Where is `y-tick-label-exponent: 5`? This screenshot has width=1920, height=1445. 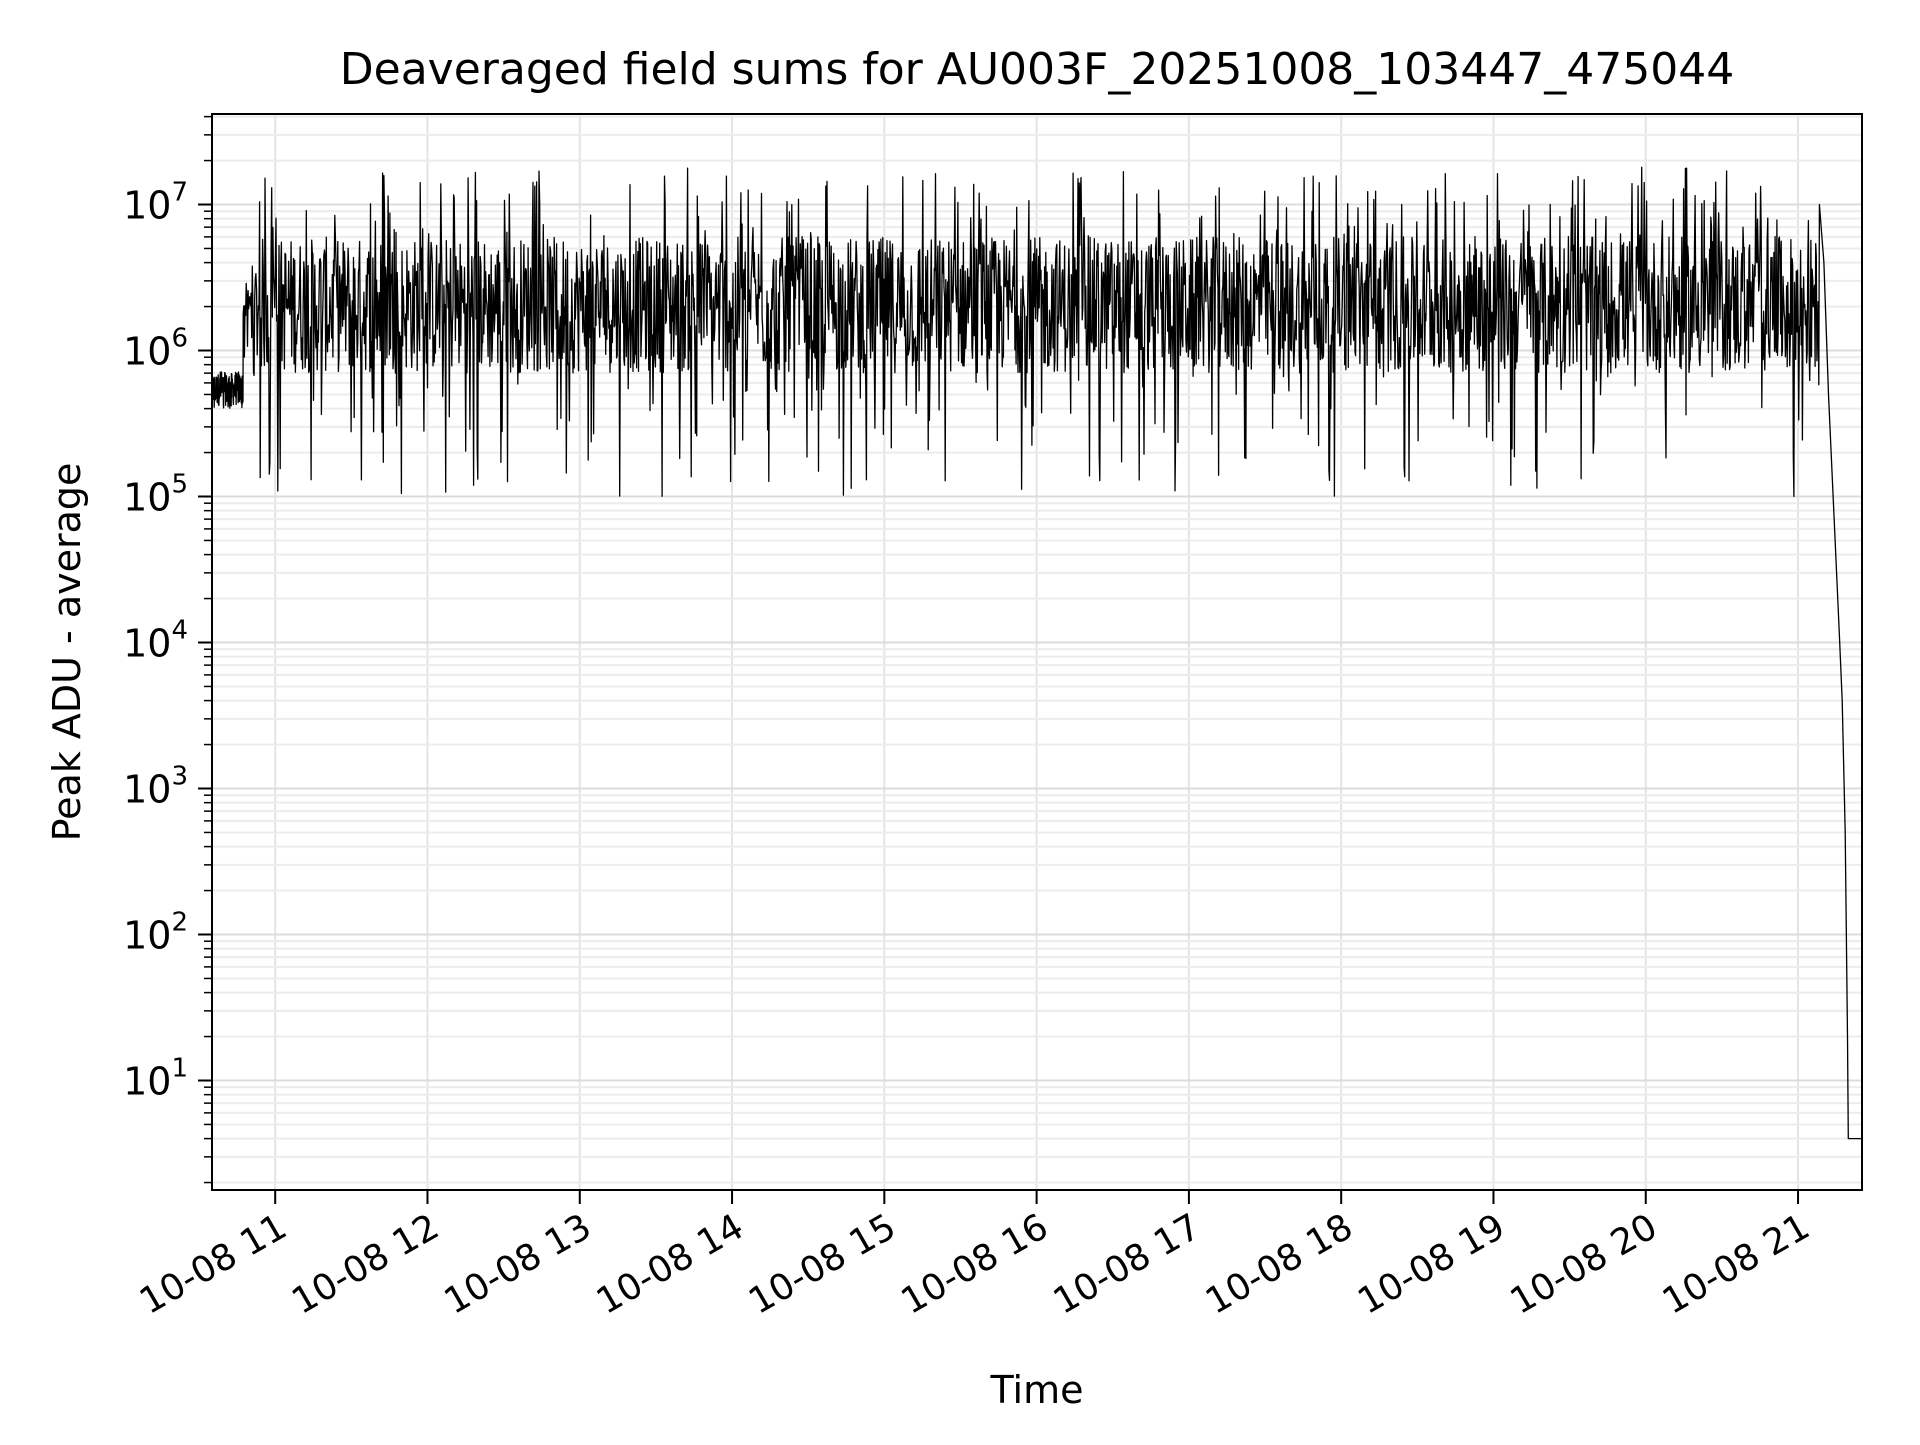
y-tick-label-exponent: 5 is located at coordinates (179, 485).